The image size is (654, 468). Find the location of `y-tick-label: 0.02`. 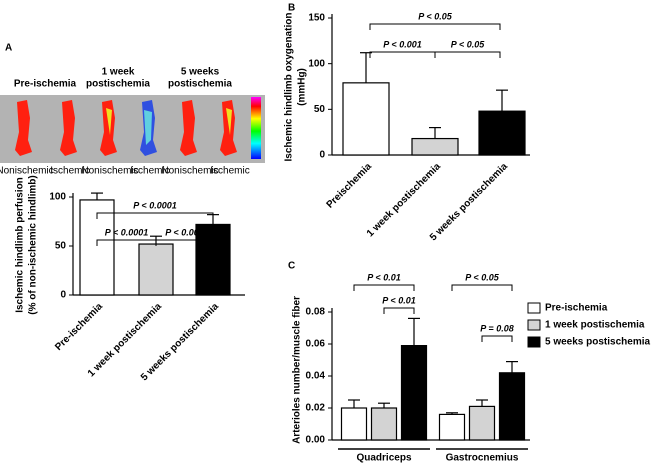

y-tick-label: 0.02 is located at coordinates (316, 408).